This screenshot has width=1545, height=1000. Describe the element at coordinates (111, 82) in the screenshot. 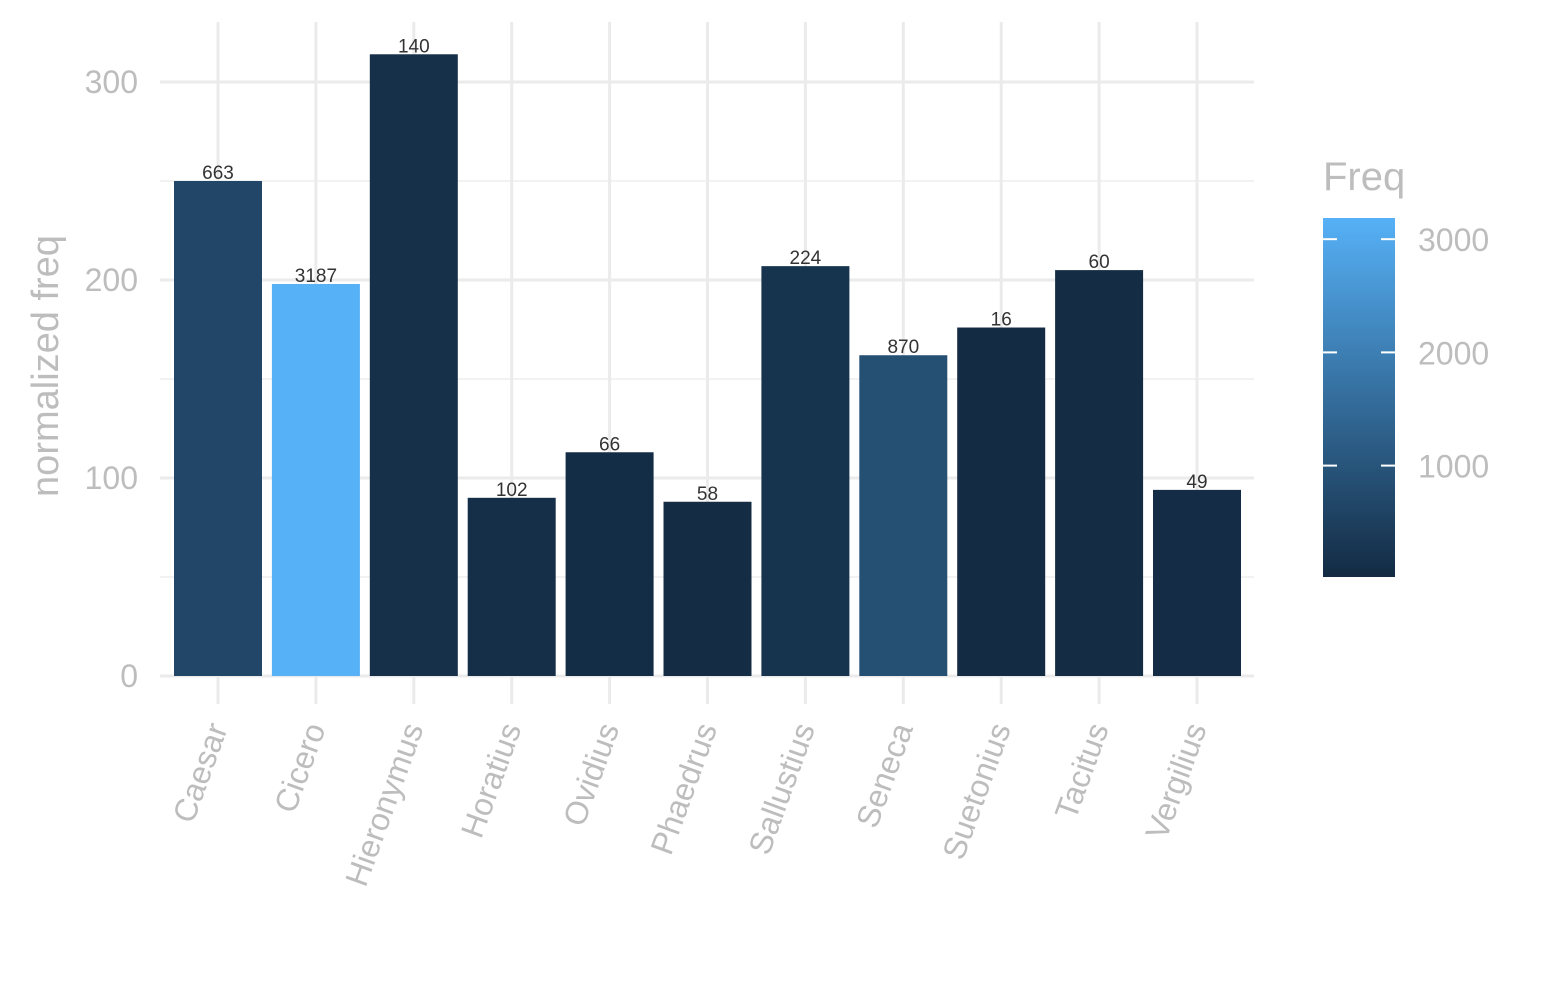

I see `y-tick-label: 300` at that location.